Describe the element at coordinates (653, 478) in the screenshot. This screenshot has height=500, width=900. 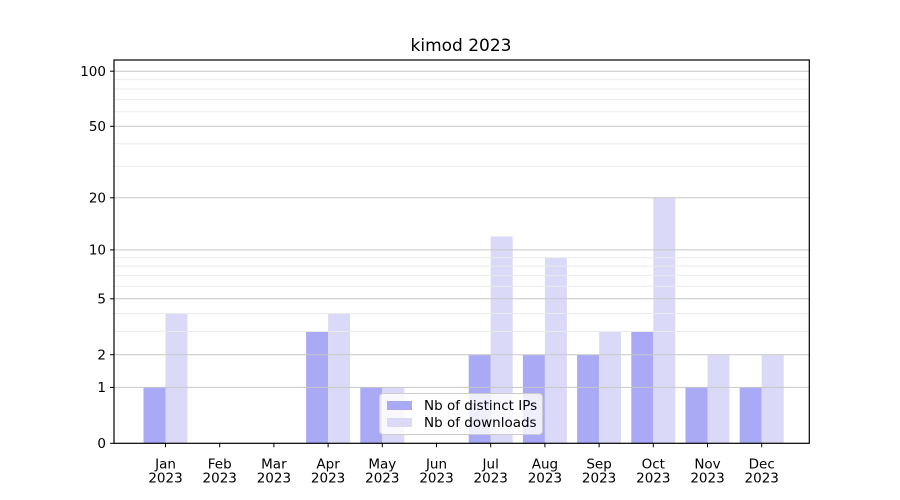
I see `x-tick-year-oct: 2023` at that location.